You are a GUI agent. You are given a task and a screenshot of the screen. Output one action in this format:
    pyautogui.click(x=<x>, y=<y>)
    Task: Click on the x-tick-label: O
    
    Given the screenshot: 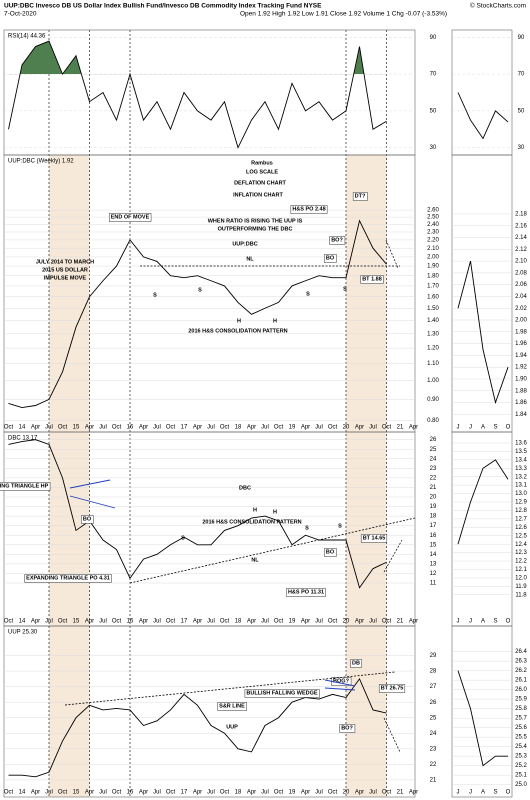 What is the action you would take?
    pyautogui.click(x=508, y=428)
    